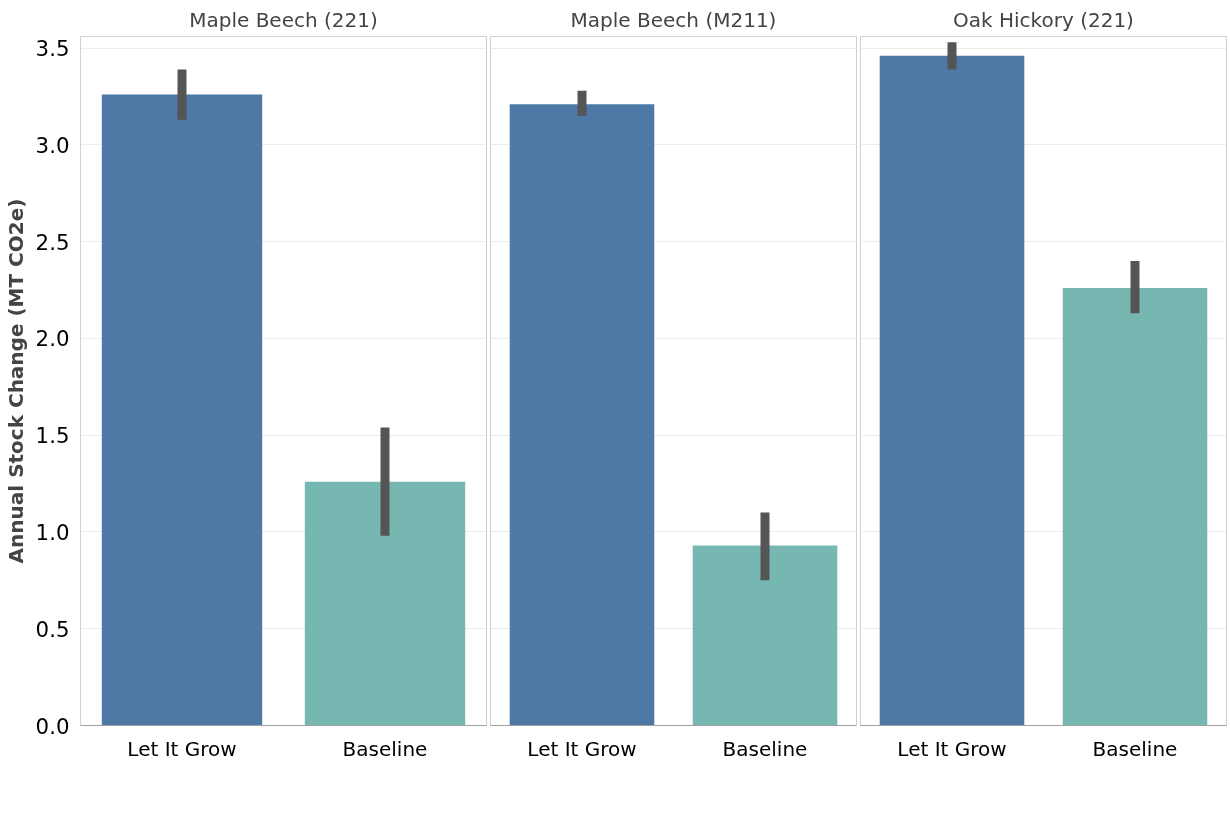 Image resolution: width=1230 pixels, height=826 pixels. Describe the element at coordinates (52, 242) in the screenshot. I see `y-tick-label: 2.5` at that location.